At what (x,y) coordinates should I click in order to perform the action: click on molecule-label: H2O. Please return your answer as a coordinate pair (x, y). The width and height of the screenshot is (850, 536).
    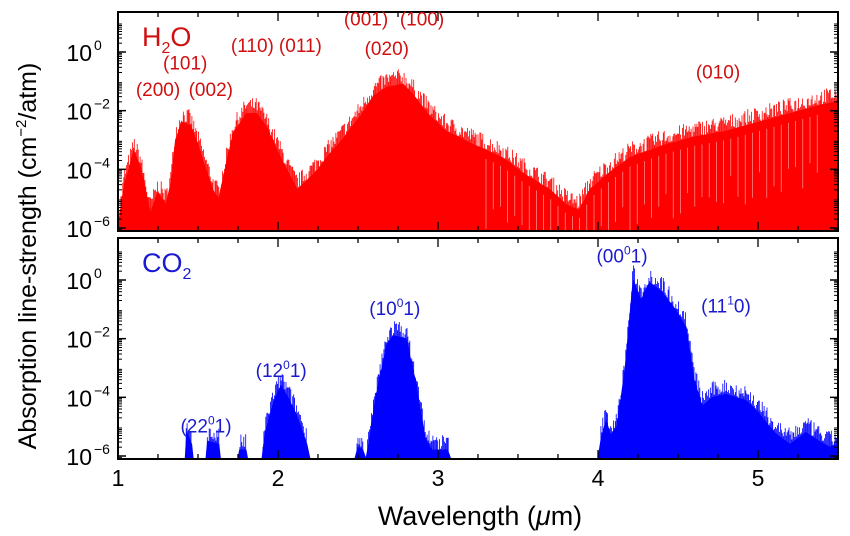
    Looking at the image, I should click on (166, 39).